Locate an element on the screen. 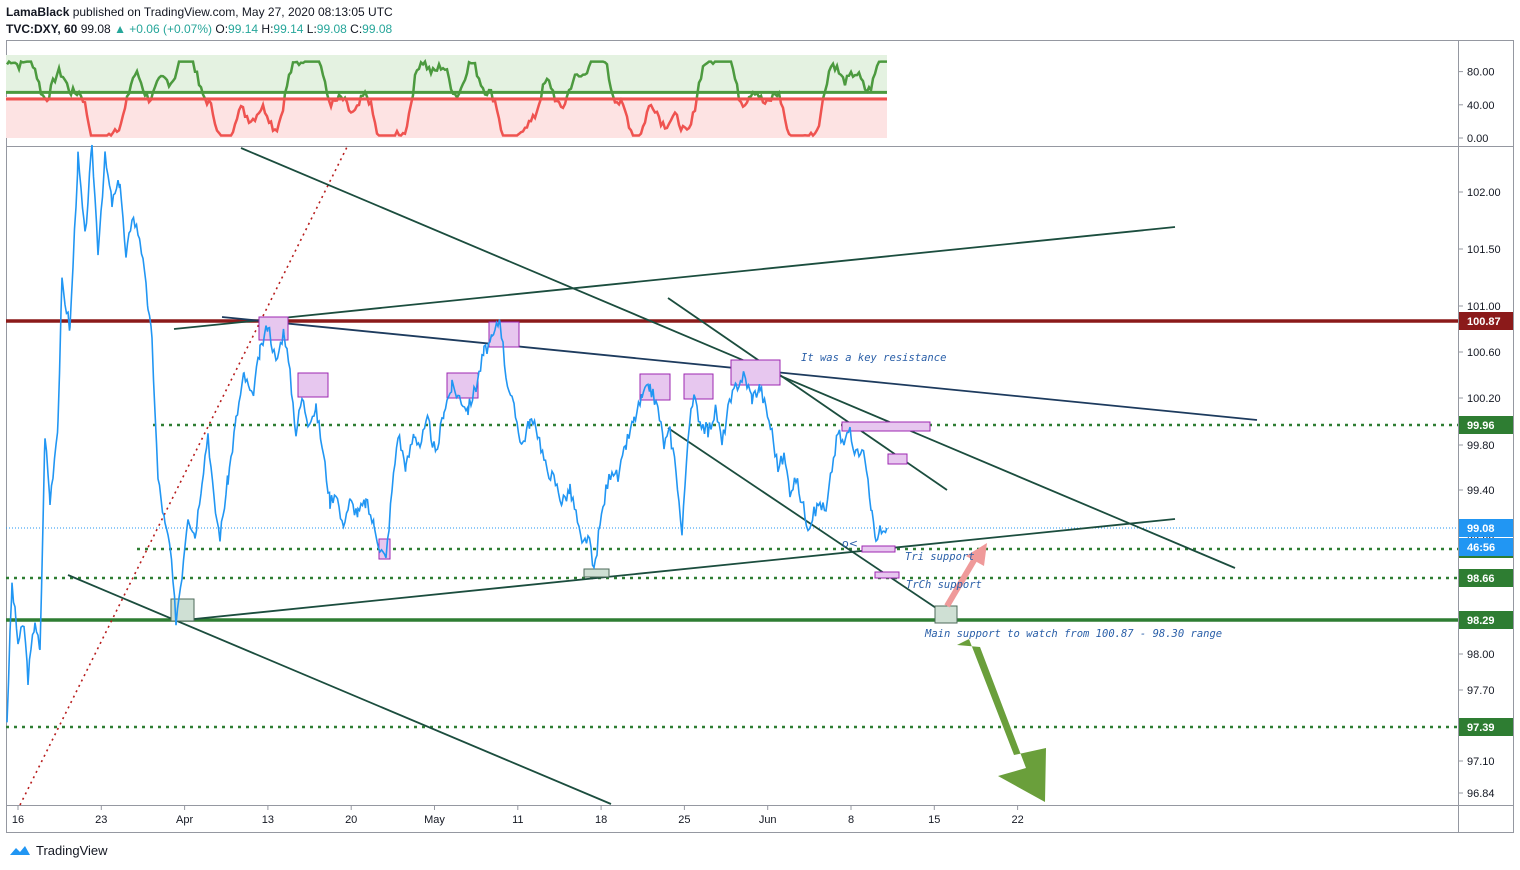  price-tick-label: 100.20 is located at coordinates (1484, 399).